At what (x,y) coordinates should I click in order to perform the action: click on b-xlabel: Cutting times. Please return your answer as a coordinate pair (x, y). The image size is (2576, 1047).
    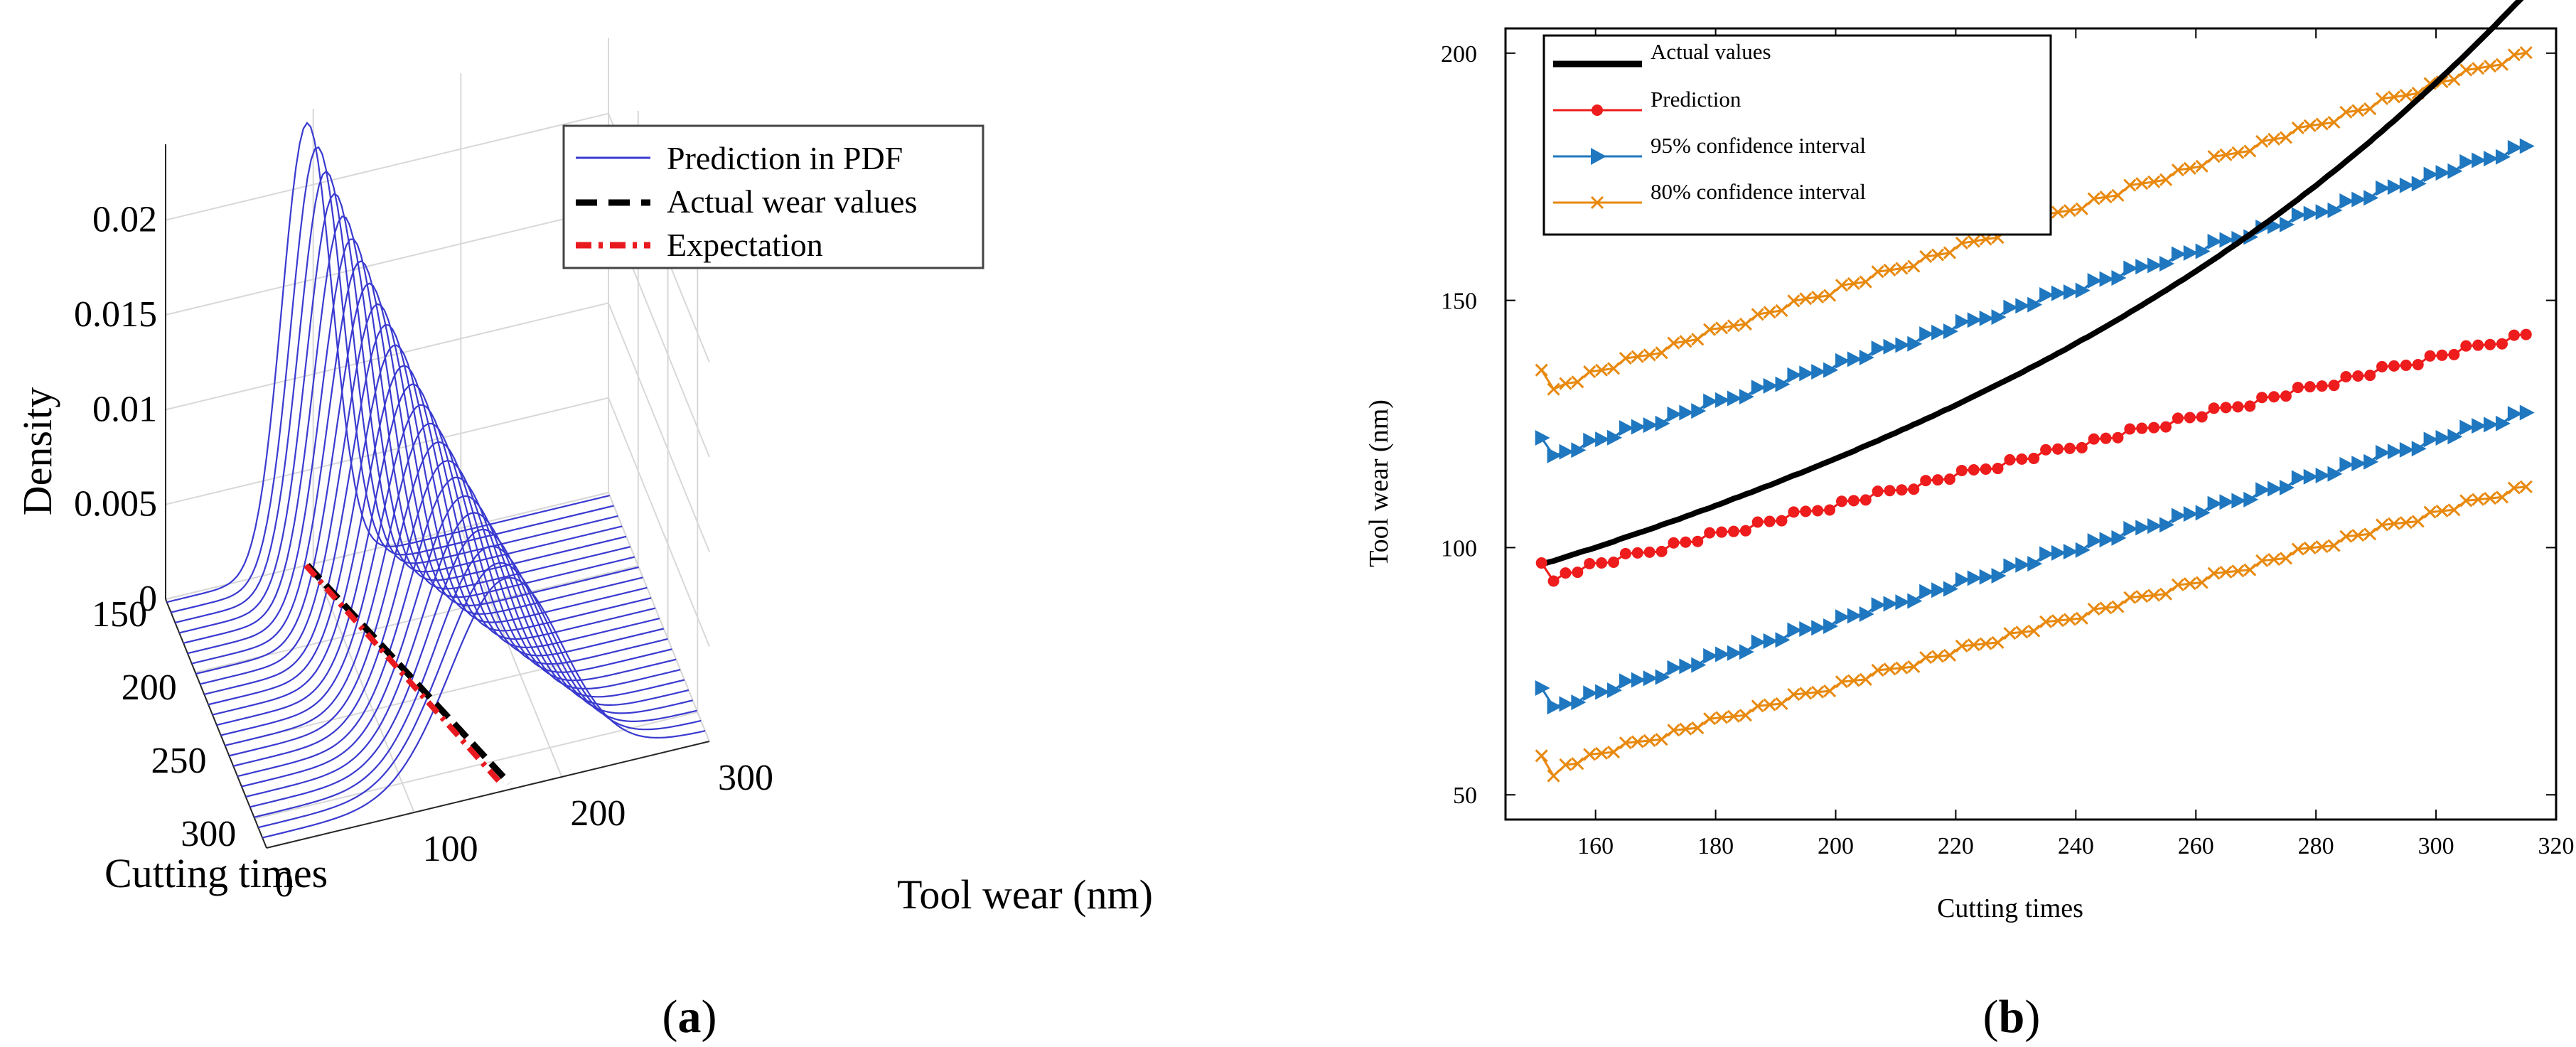
    Looking at the image, I should click on (2010, 908).